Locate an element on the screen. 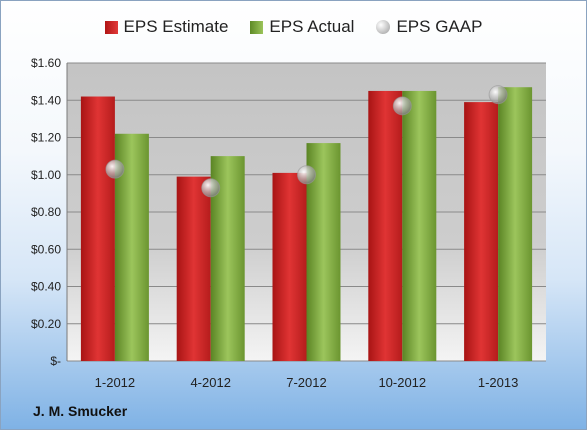  y-tick-label: $1.40 is located at coordinates (46, 100).